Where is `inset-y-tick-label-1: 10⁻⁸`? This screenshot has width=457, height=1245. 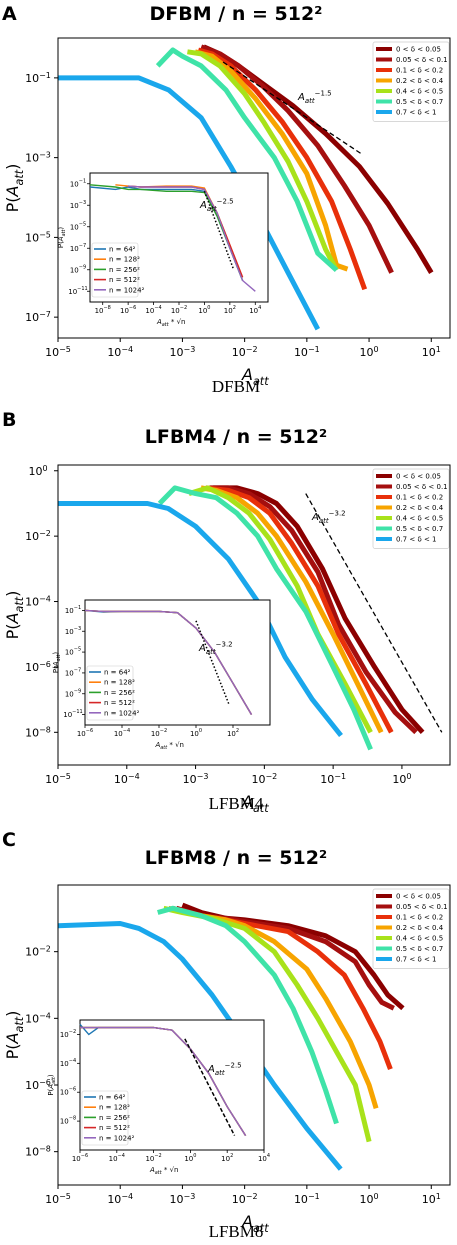
inset-y-tick-label-1: 10⁻⁸ is located at coordinates (68, 1121).